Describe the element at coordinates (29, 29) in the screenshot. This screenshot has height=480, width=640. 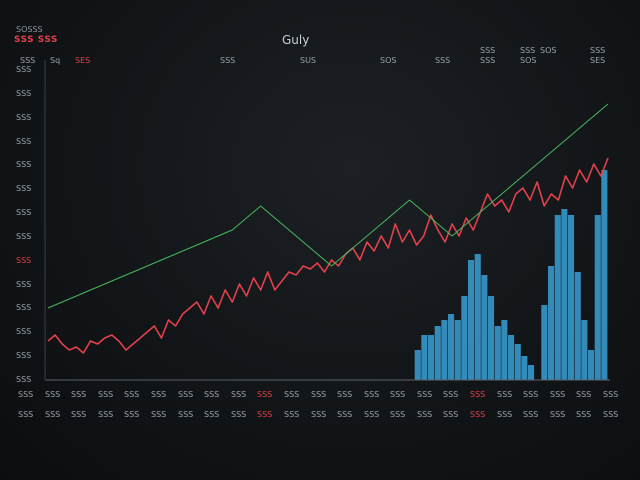
I see `brand-caption: SOSSS` at that location.